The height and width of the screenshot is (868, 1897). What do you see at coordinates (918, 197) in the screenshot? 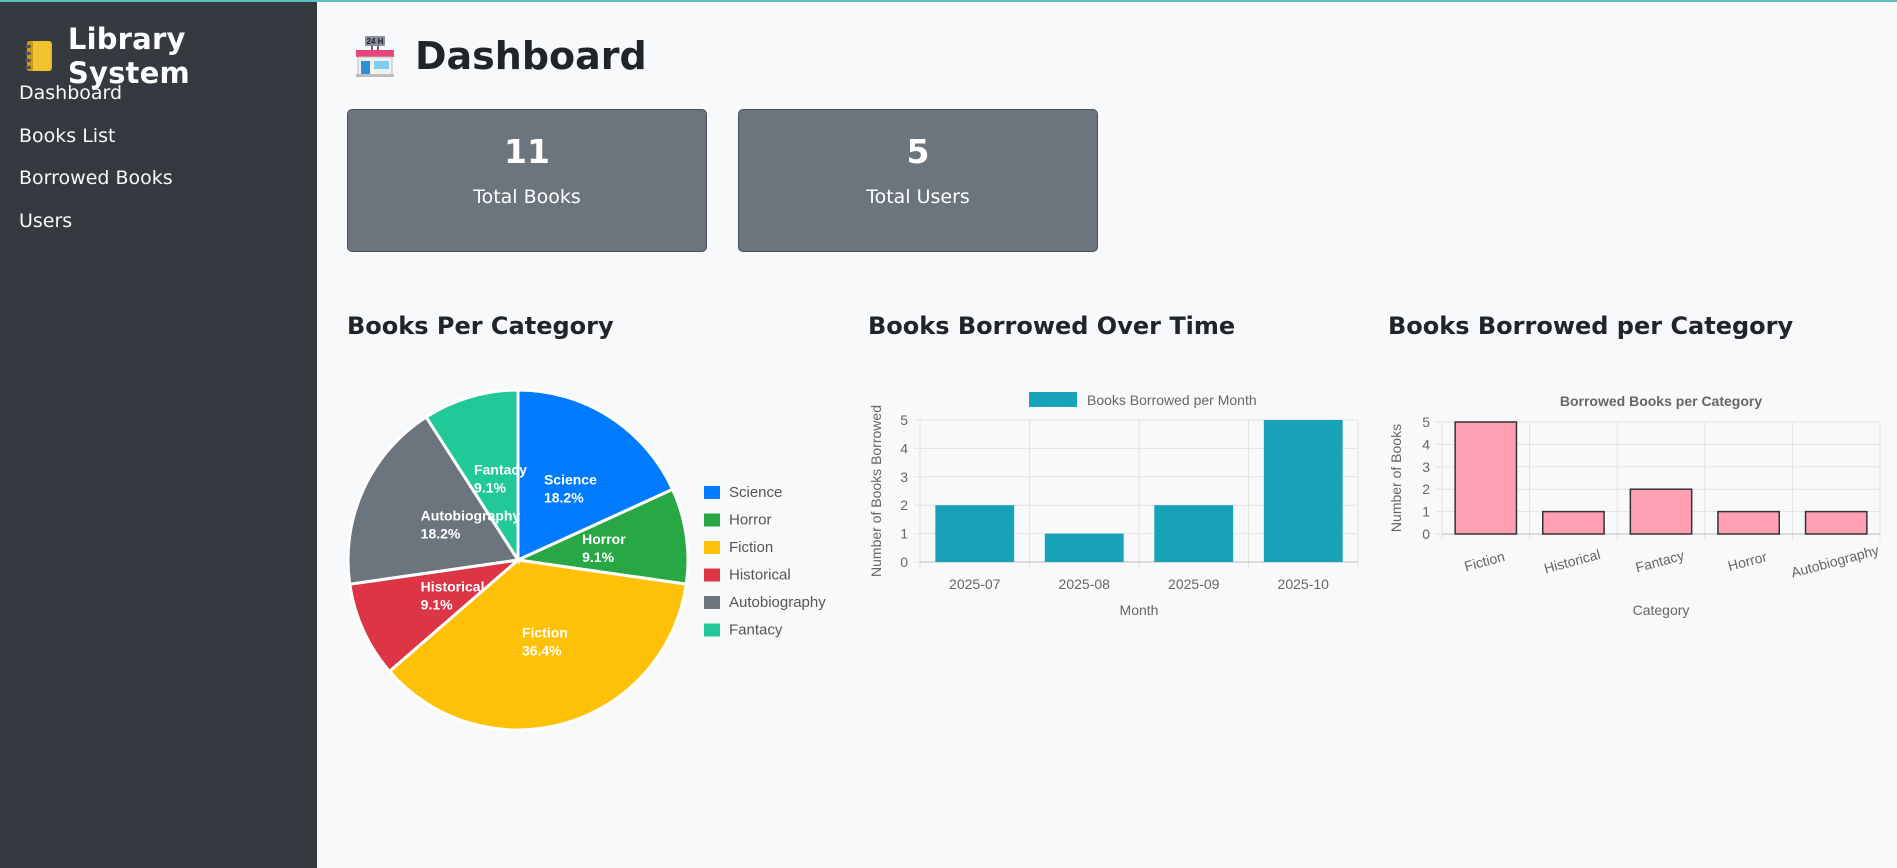
I see `stat-label: Total Users` at bounding box center [918, 197].